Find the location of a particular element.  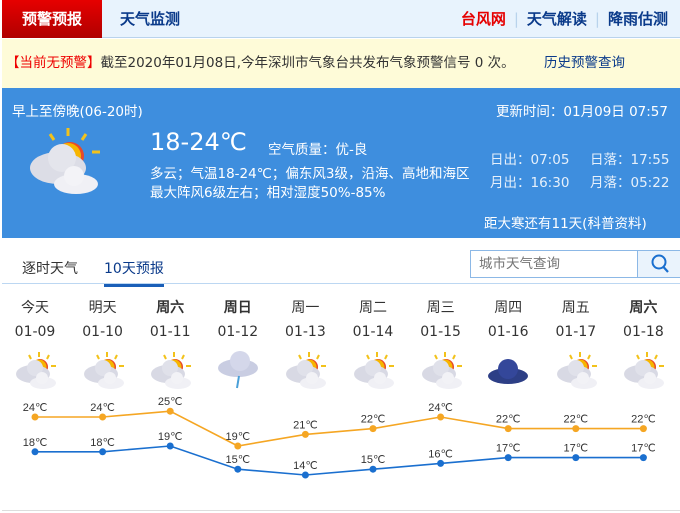

forecast-date: 01-09 is located at coordinates (35, 332).